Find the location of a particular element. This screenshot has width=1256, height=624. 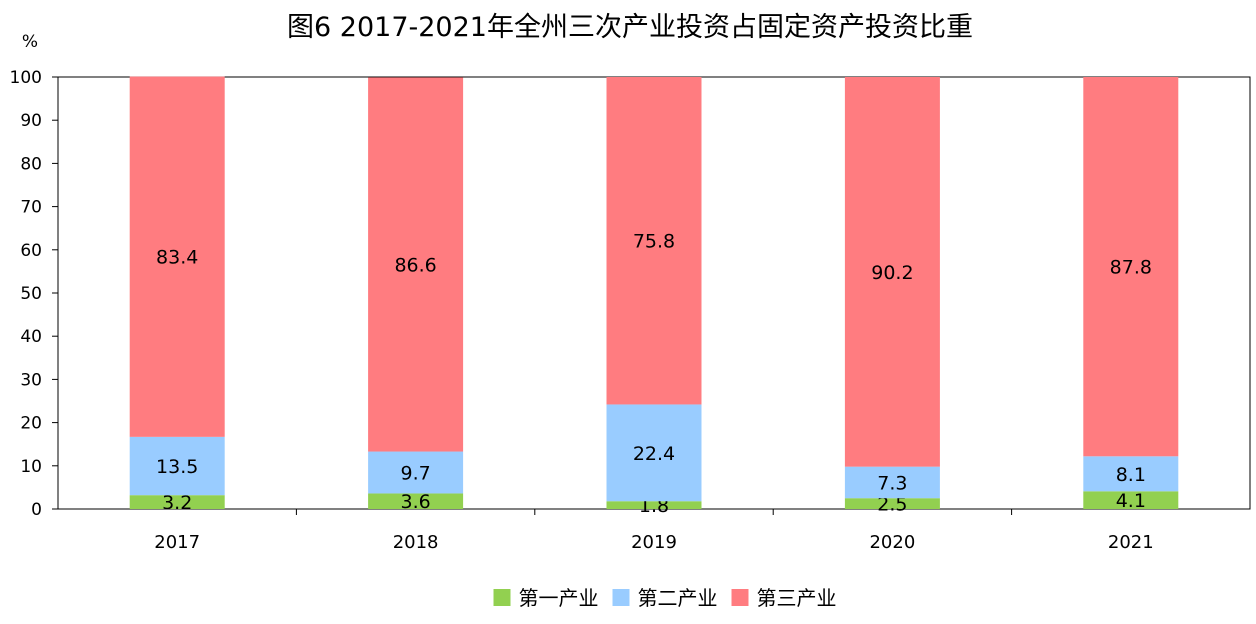

data-label: 75.8 is located at coordinates (654, 242).